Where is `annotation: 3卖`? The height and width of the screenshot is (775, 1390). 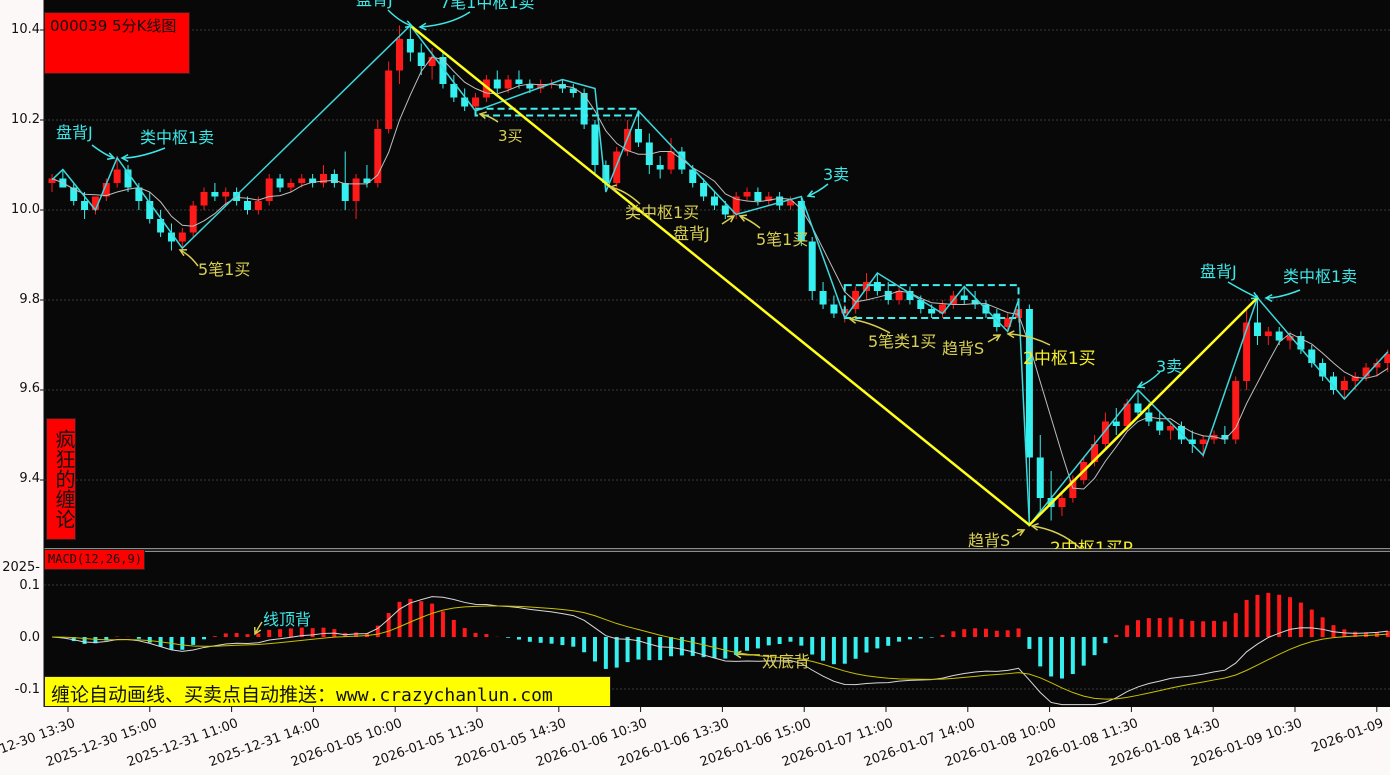
annotation: 3卖 is located at coordinates (1169, 366).